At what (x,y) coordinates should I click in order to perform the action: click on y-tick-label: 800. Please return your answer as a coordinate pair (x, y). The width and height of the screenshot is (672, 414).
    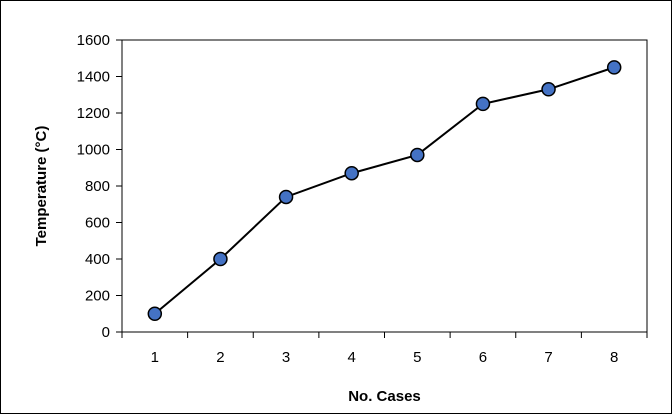
    Looking at the image, I should click on (97, 186).